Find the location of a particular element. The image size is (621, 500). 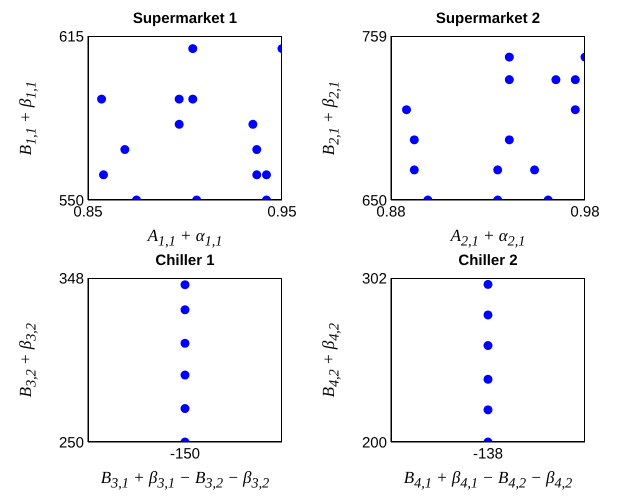

x-tick-label: -138 is located at coordinates (488, 454).